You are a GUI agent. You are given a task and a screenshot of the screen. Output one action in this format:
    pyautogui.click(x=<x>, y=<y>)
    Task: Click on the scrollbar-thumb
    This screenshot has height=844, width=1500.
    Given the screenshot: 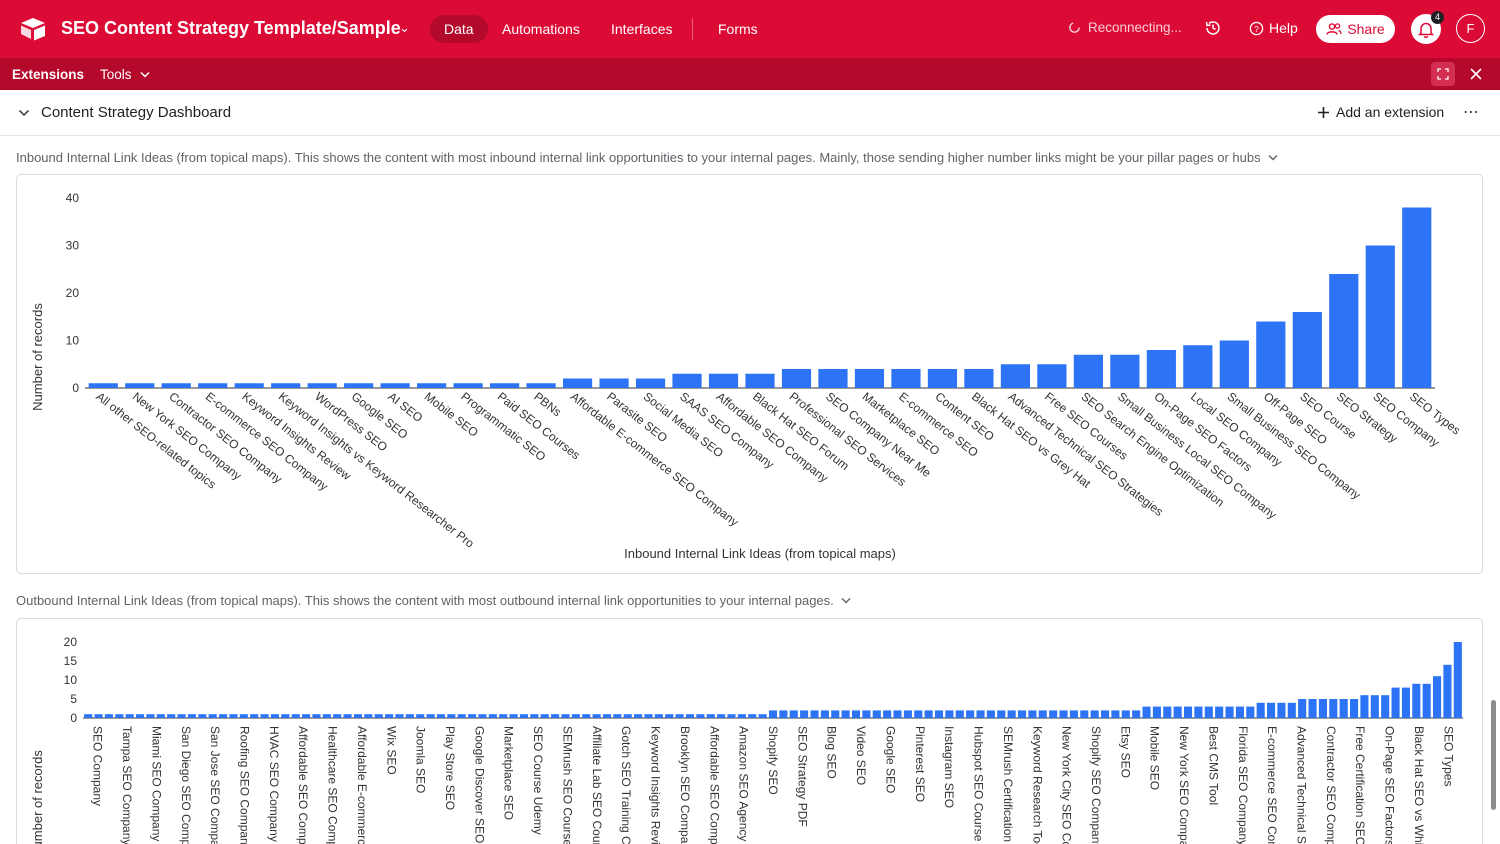 What is the action you would take?
    pyautogui.click(x=1493, y=755)
    